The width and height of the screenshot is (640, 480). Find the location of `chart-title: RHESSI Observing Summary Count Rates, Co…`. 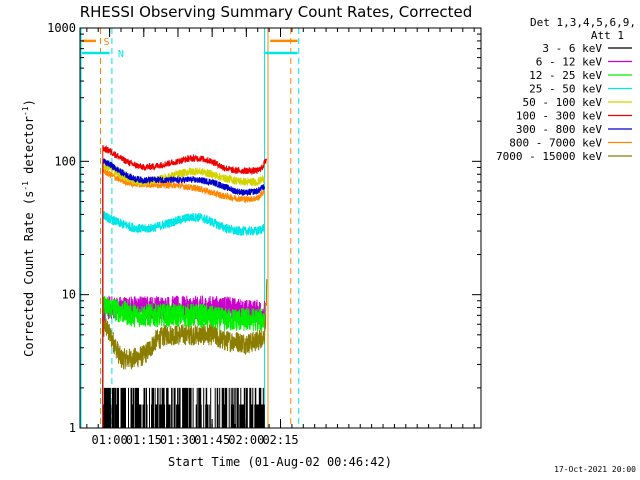

chart-title: RHESSI Observing Summary Count Rates, Co… is located at coordinates (276, 12).